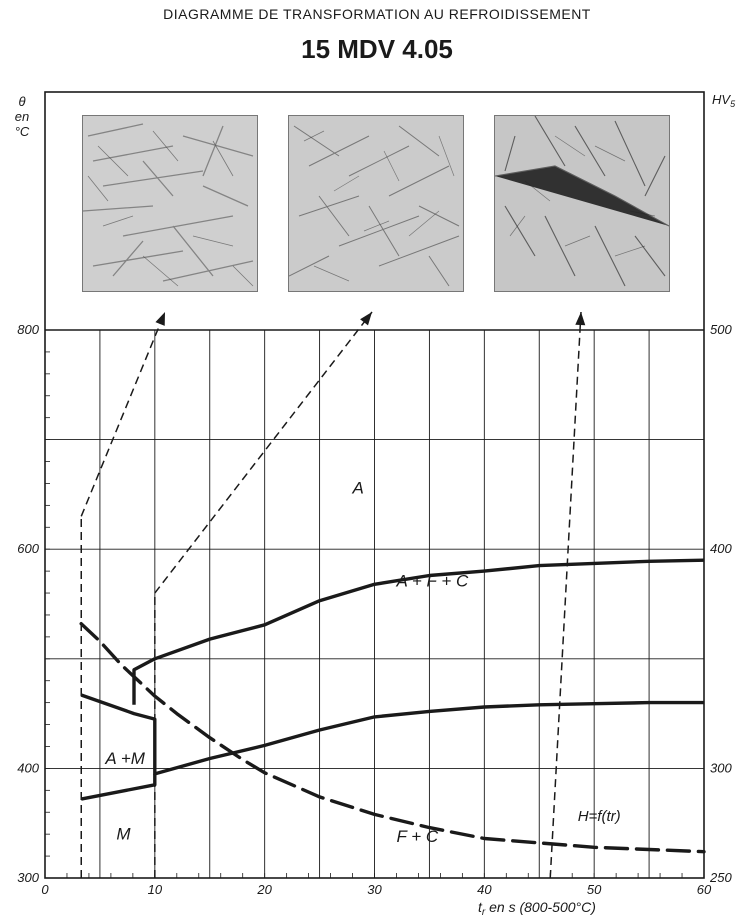  What do you see at coordinates (704, 889) in the screenshot?
I see `x-tick-label: 60` at bounding box center [704, 889].